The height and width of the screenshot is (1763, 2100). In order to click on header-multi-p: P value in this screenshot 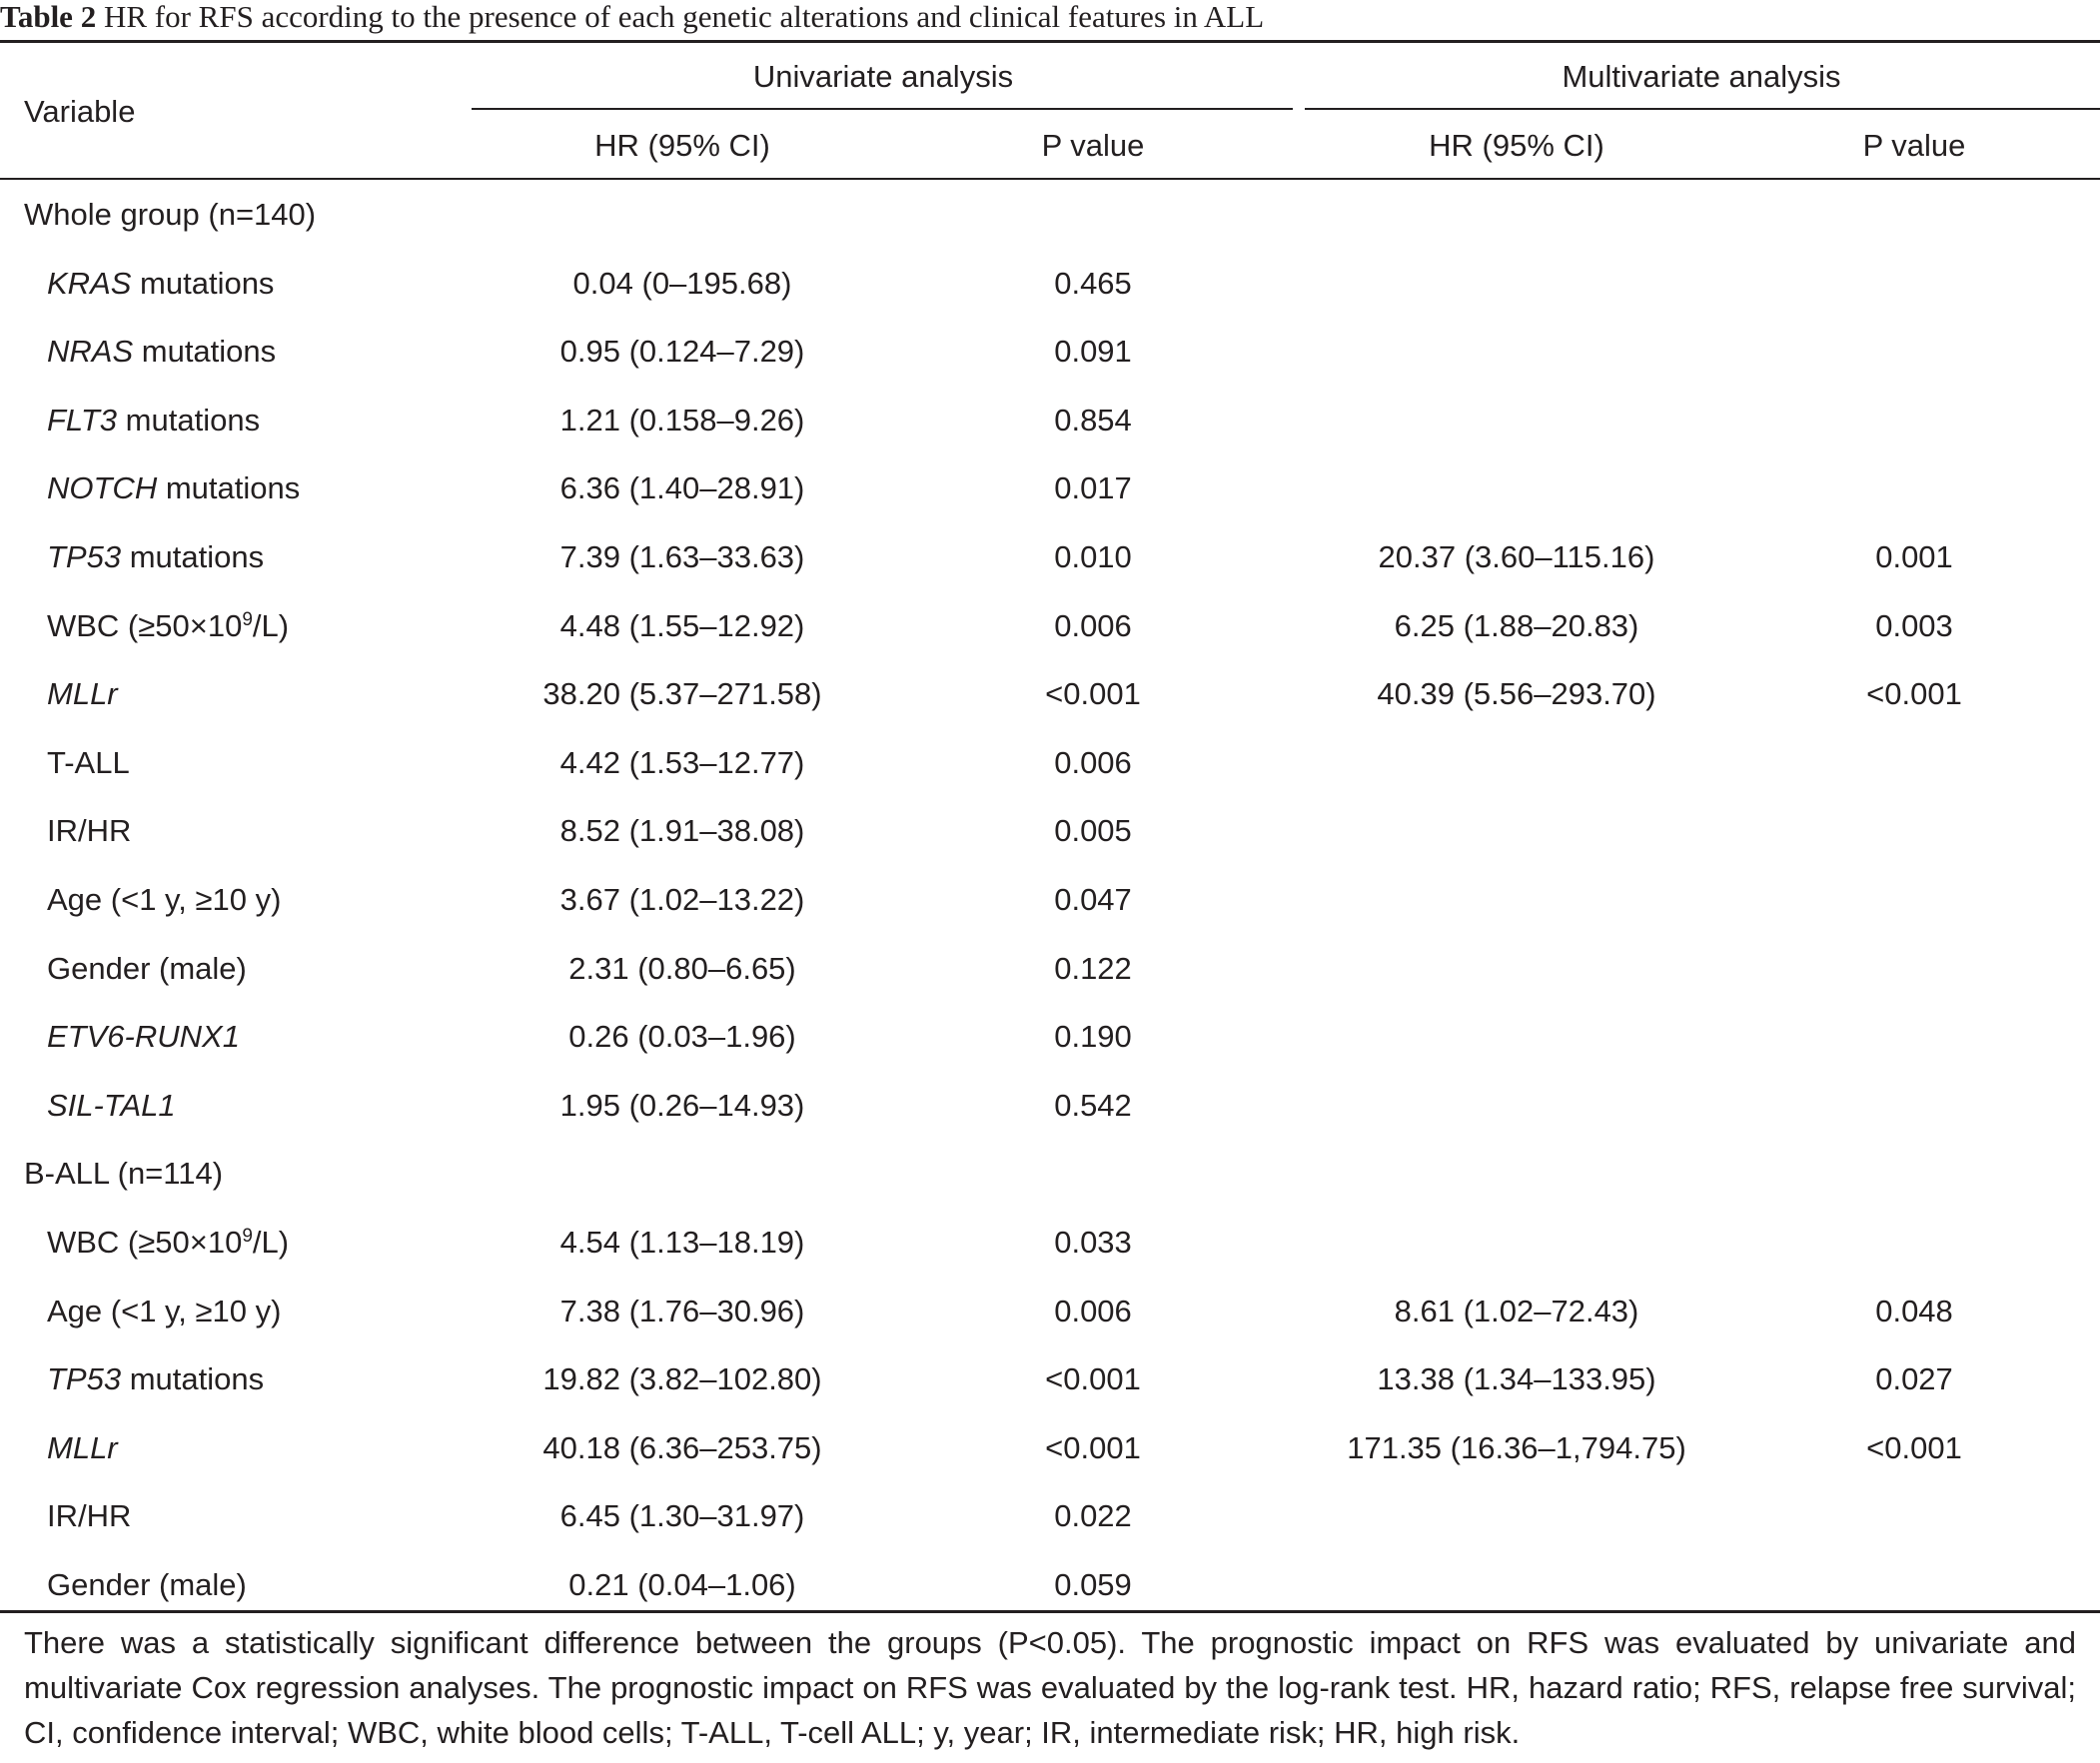, I will do `click(1914, 145)`.